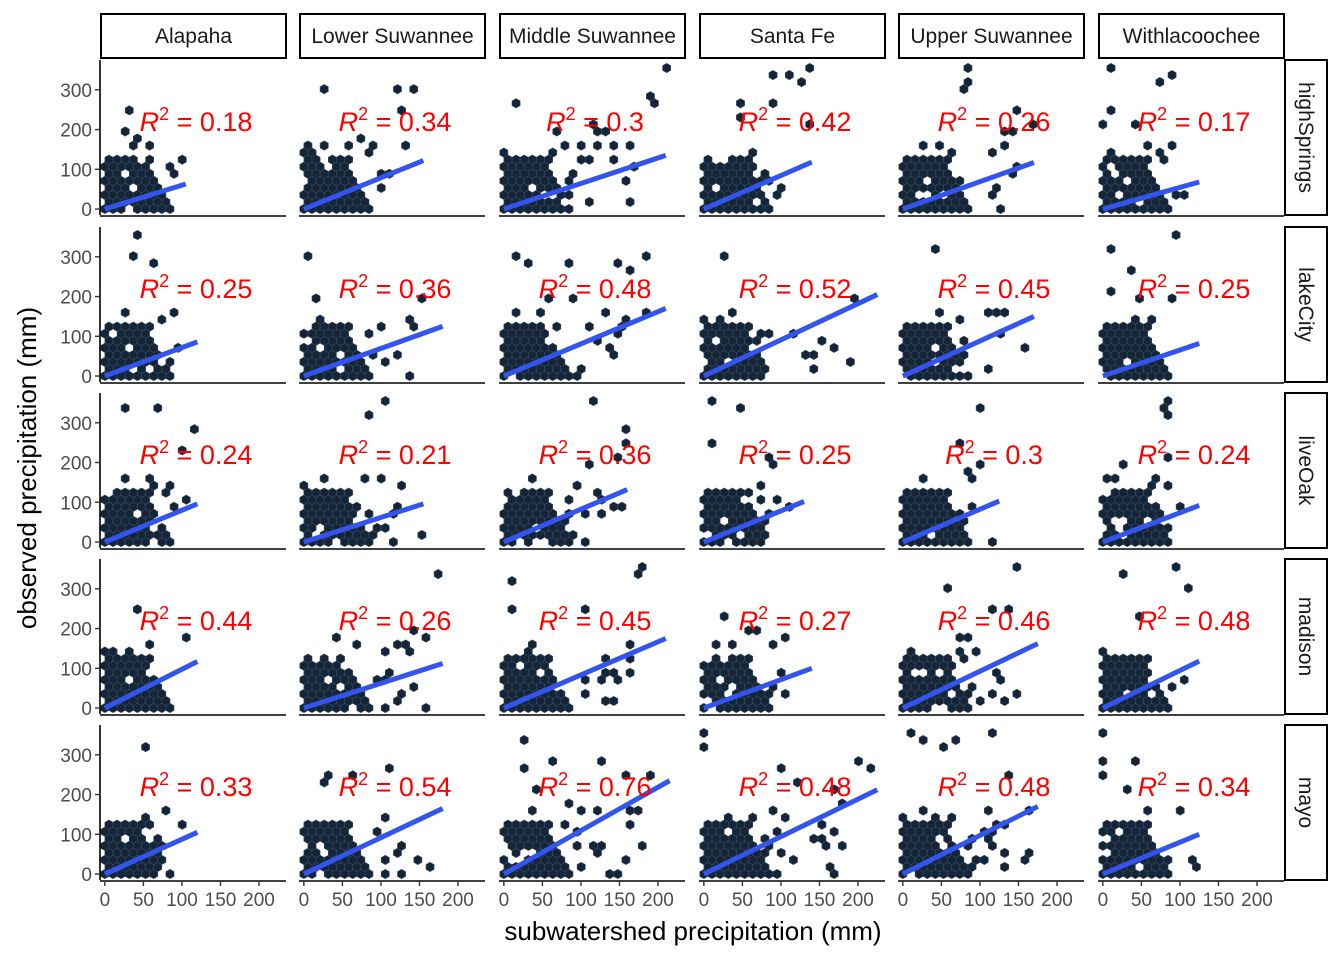  Describe the element at coordinates (1024, 289) in the screenshot. I see `r2-value: 0.45` at that location.